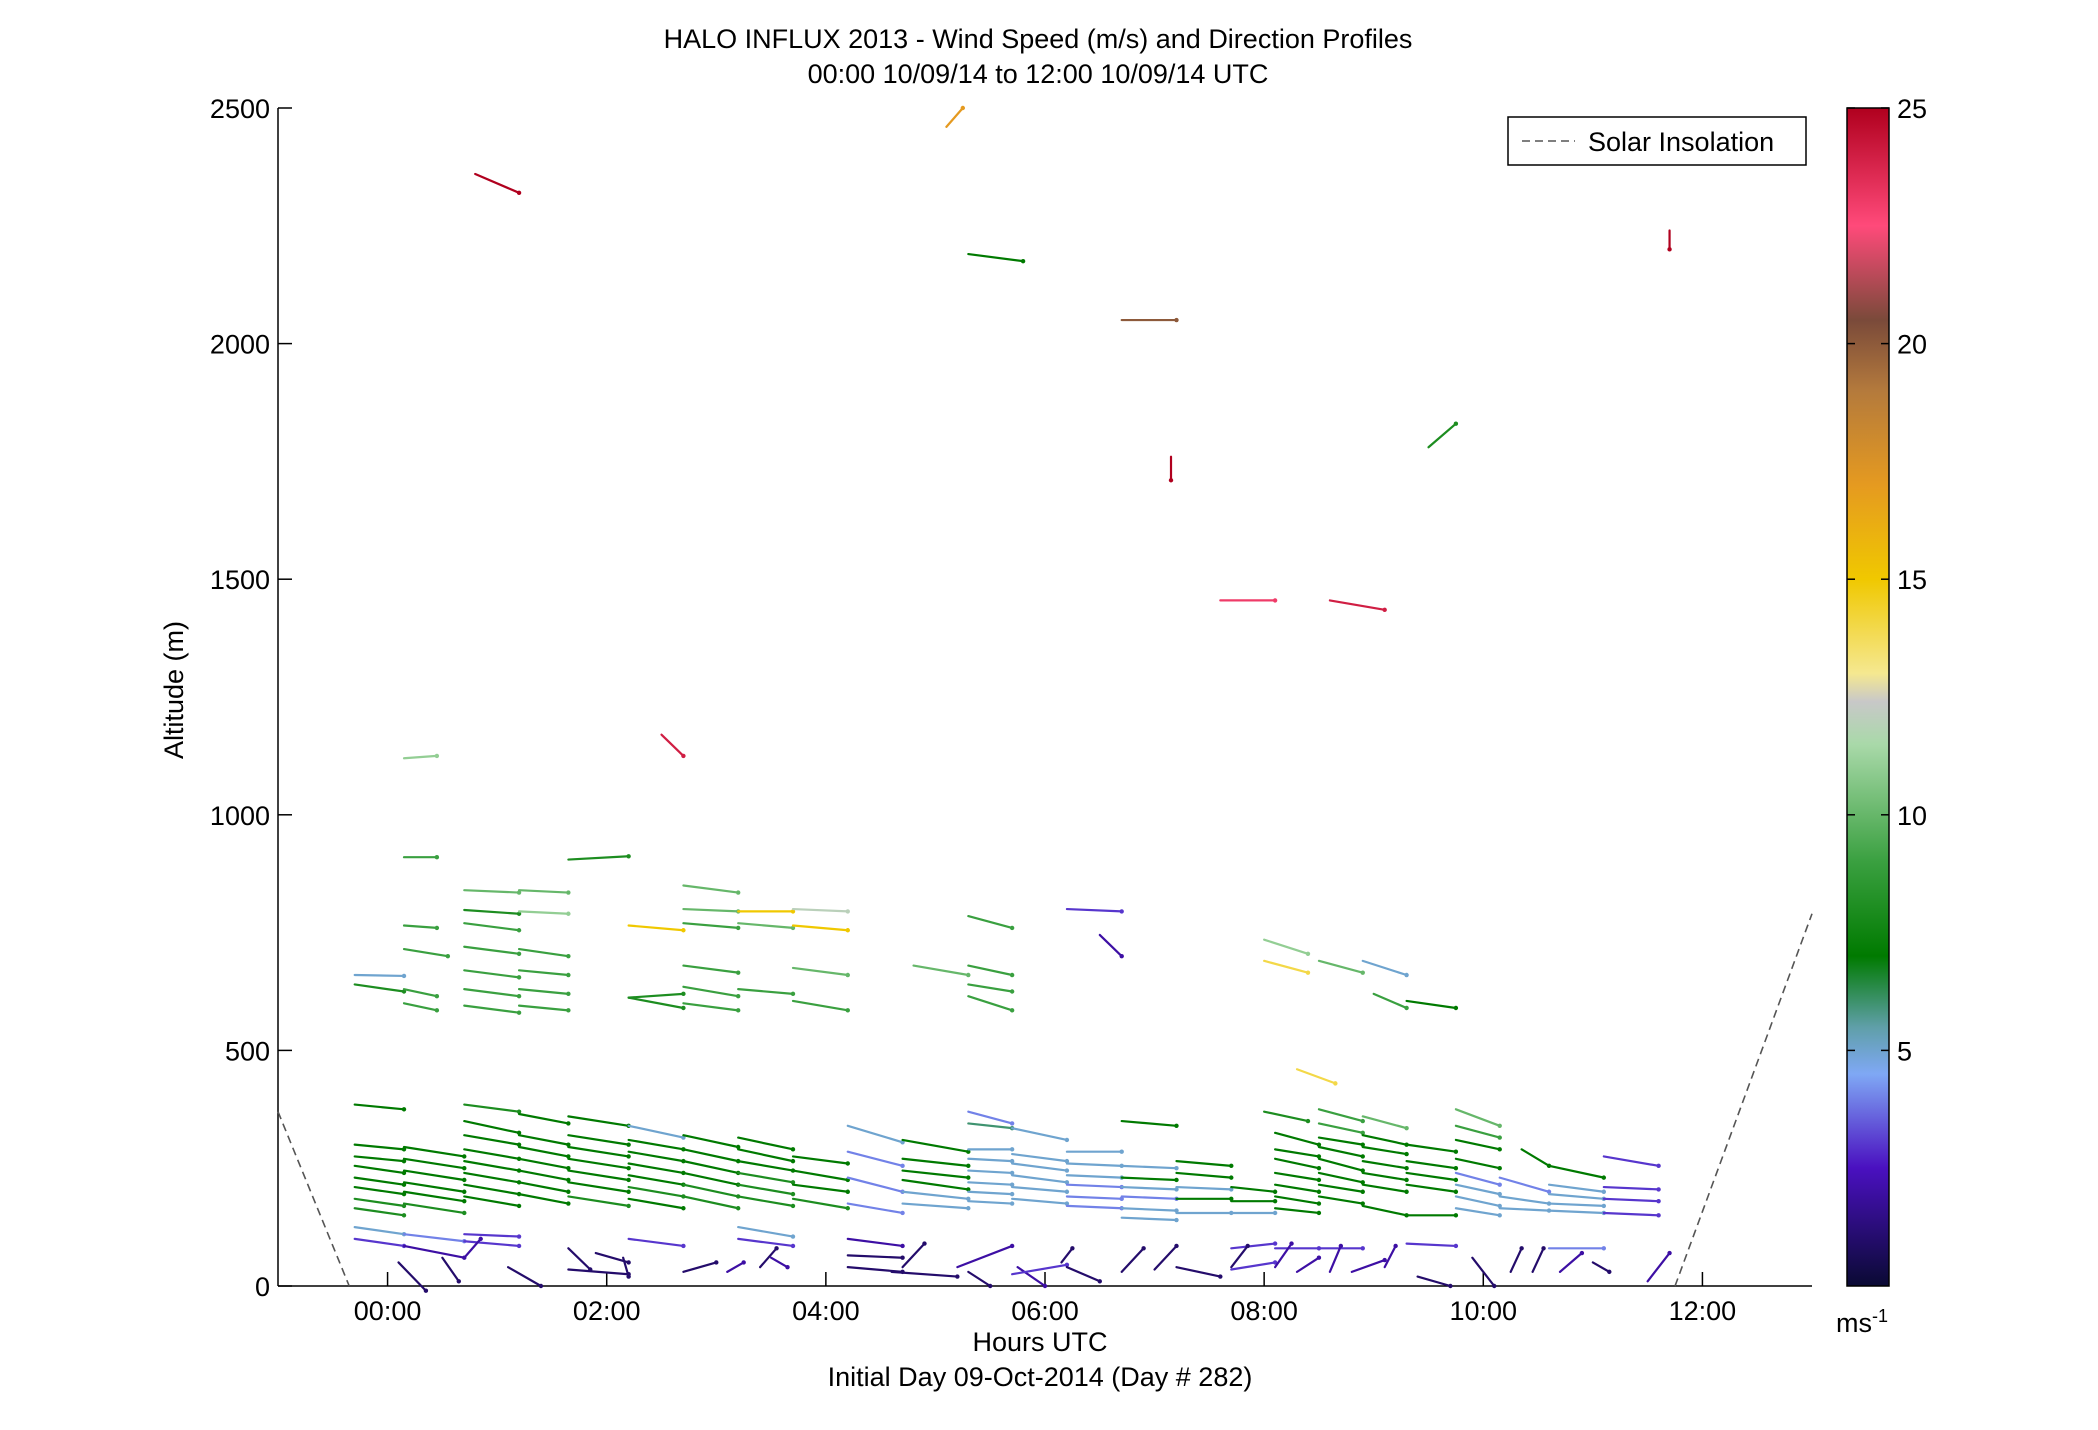 Image resolution: width=2098 pixels, height=1430 pixels. Describe the element at coordinates (1912, 345) in the screenshot. I see `colorbar-tick-label: 20` at that location.